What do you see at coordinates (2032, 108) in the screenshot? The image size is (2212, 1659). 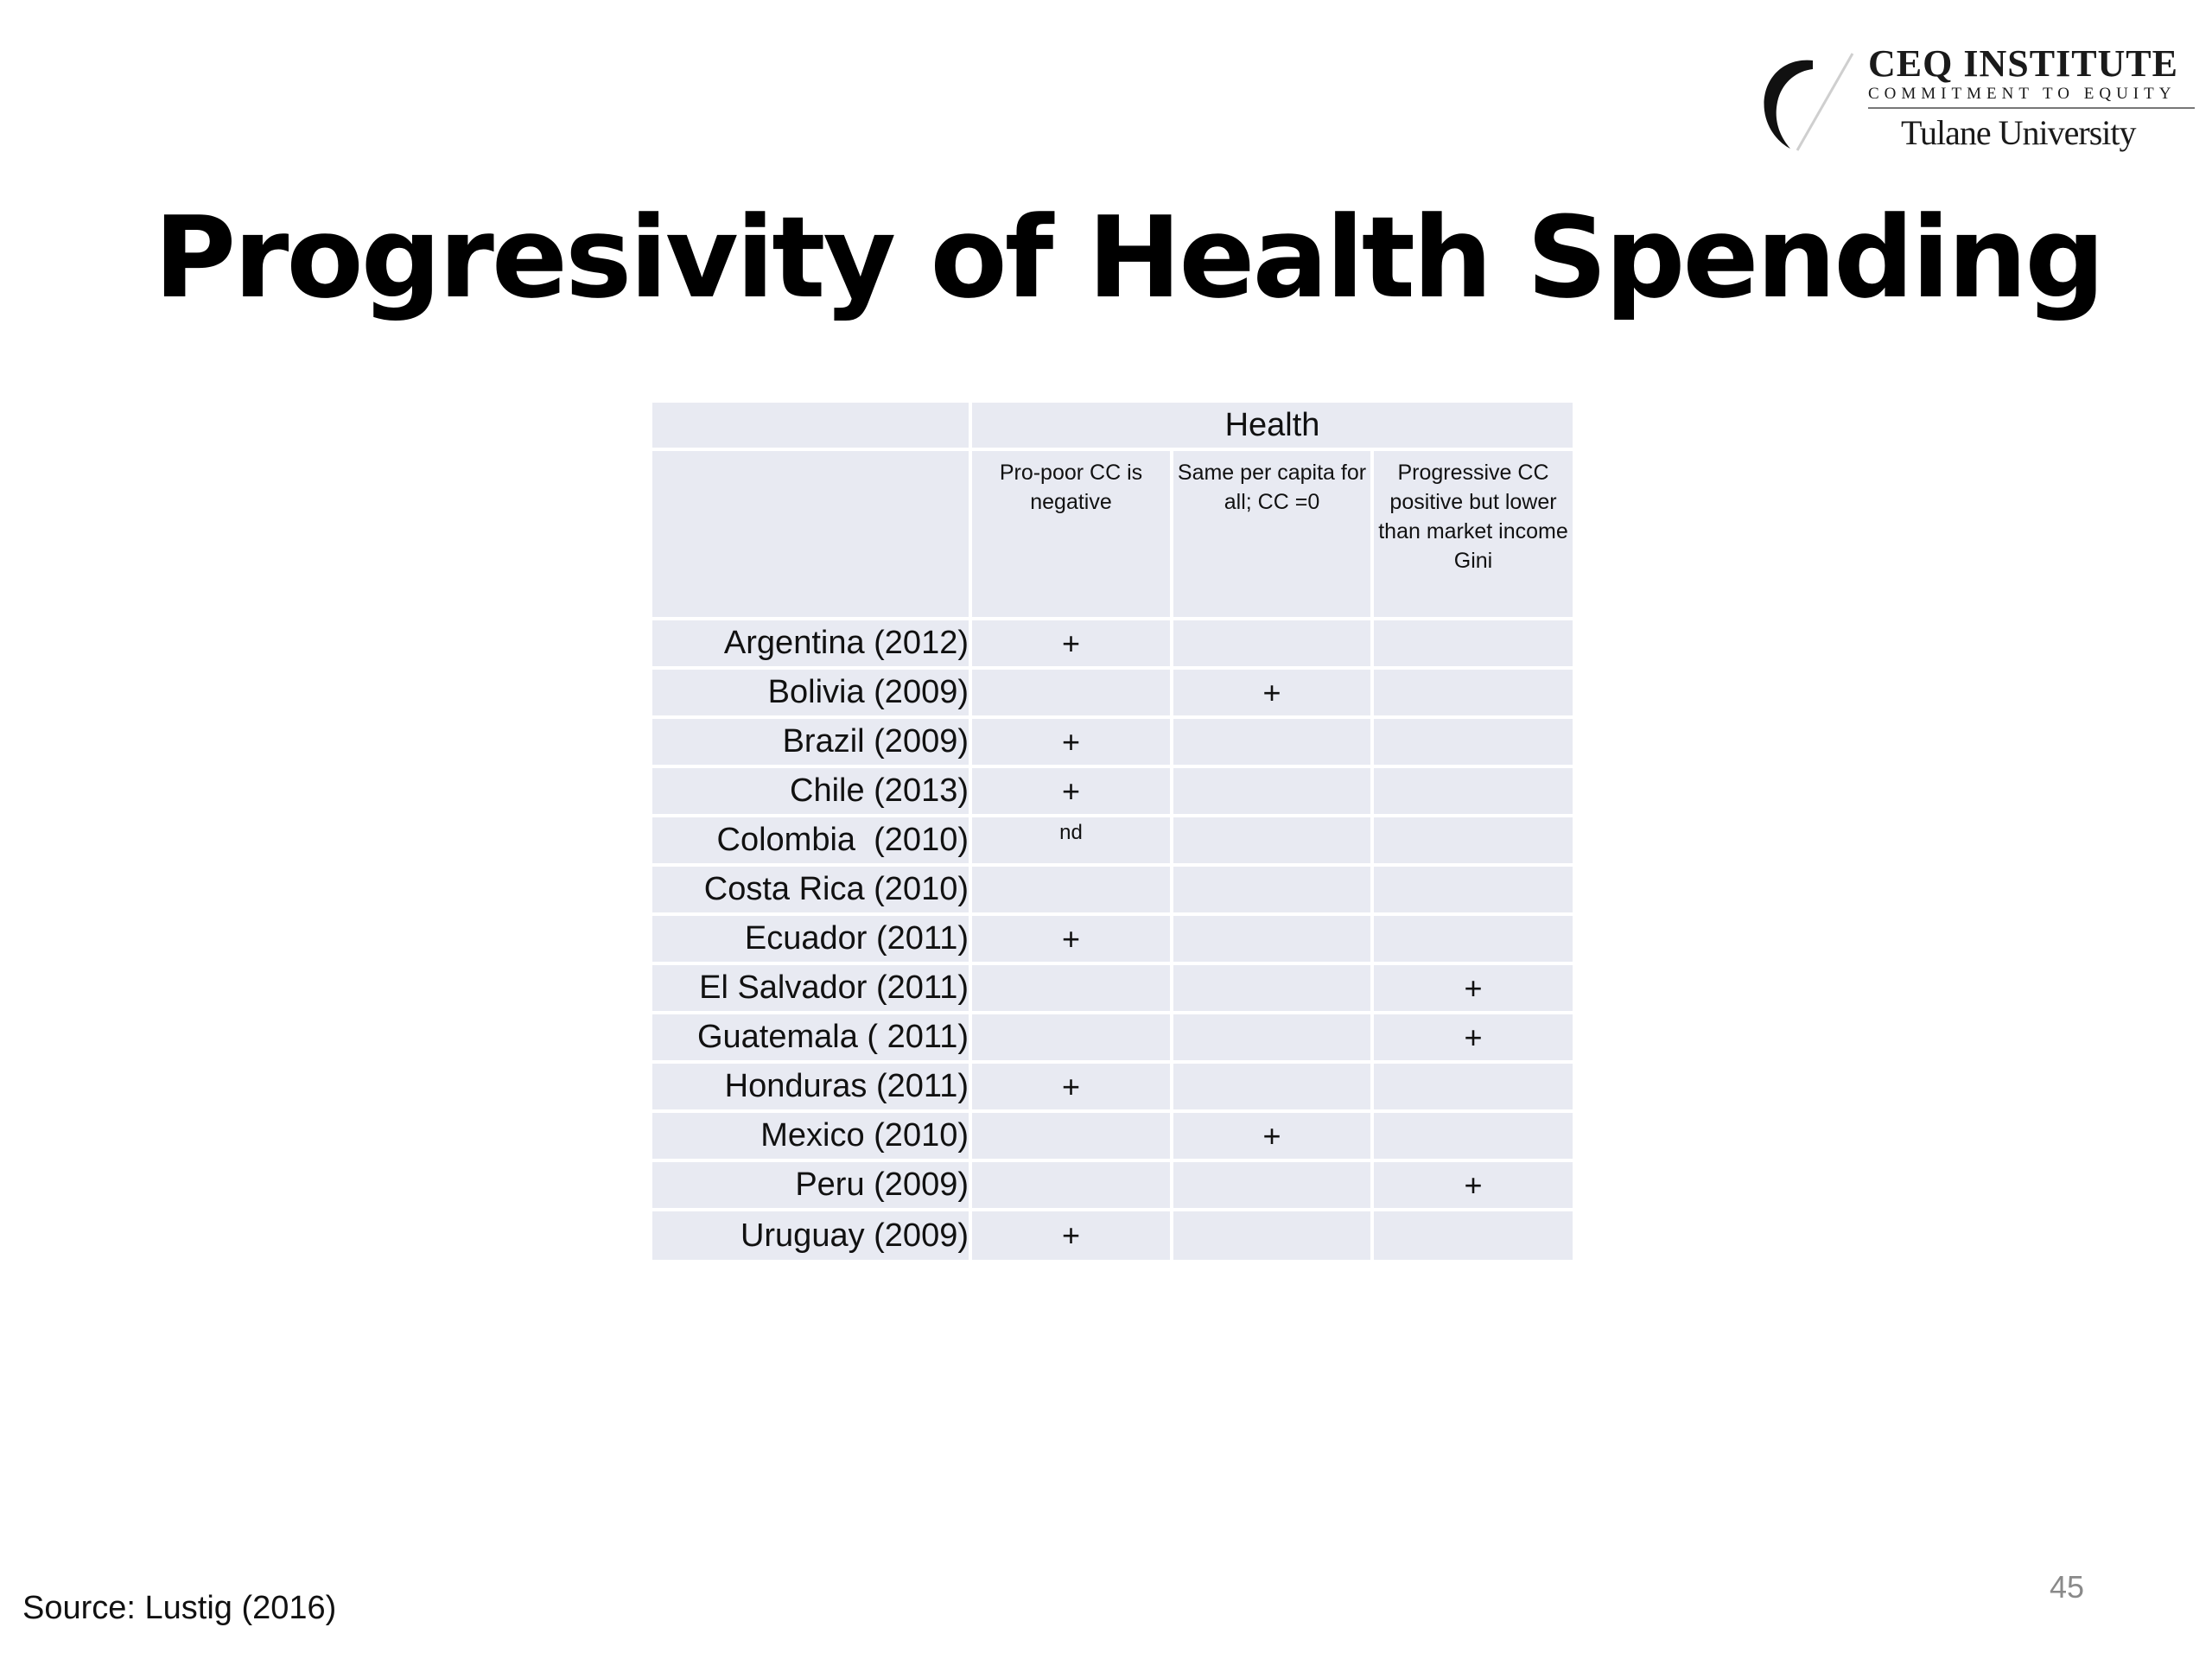 I see `logo-divider` at bounding box center [2032, 108].